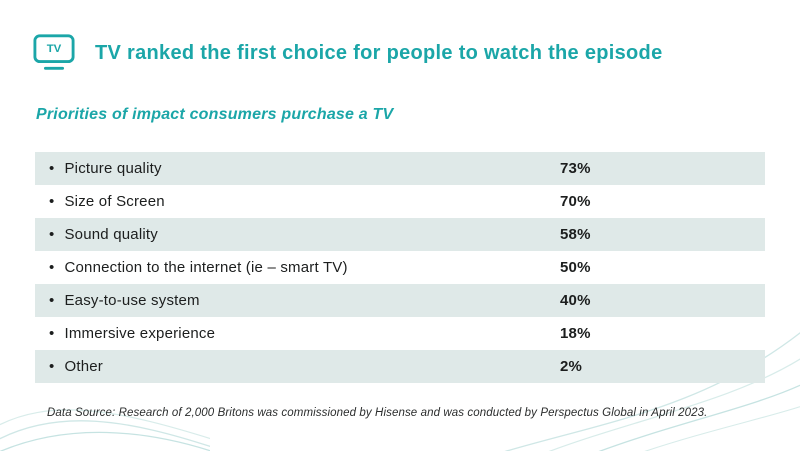 Image resolution: width=800 pixels, height=451 pixels. I want to click on tv-icon-label: TV, so click(54, 49).